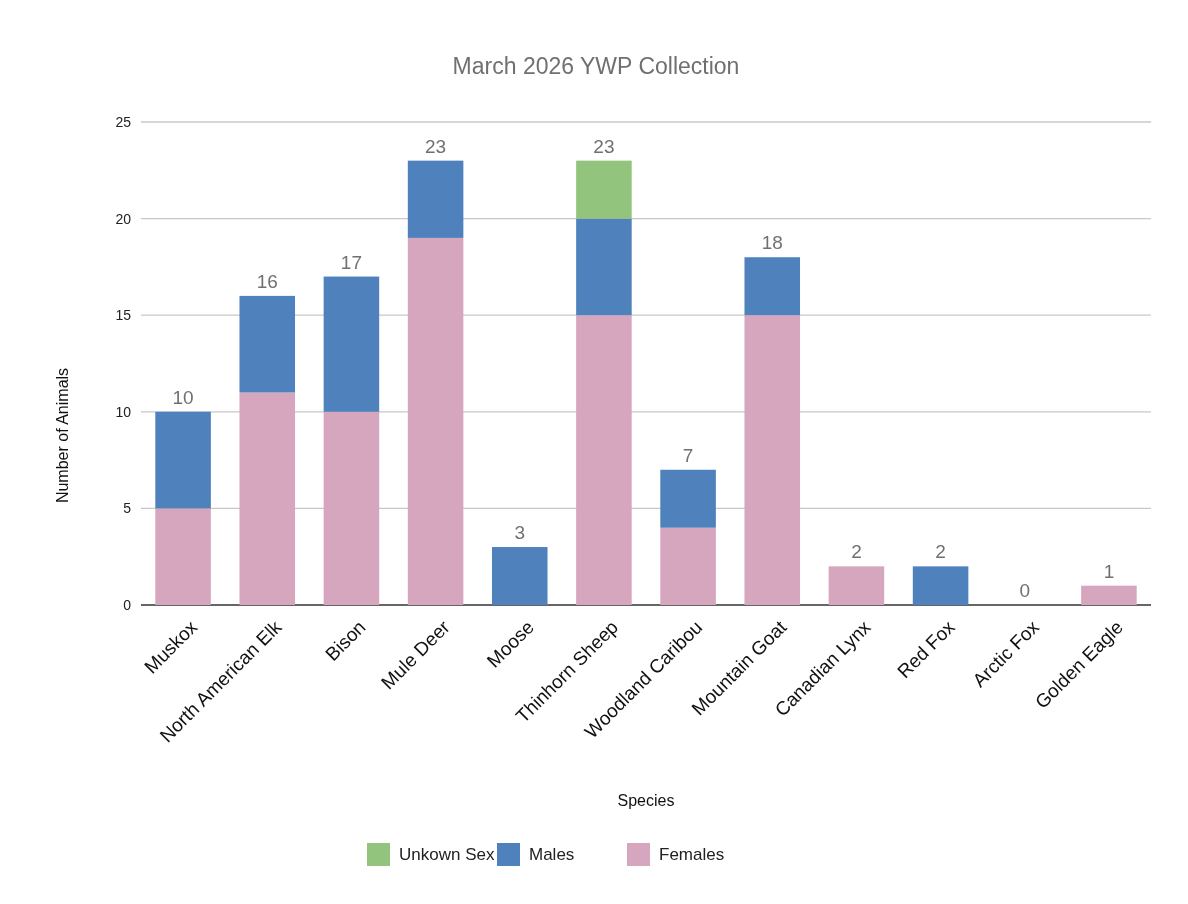 This screenshot has width=1188, height=904. Describe the element at coordinates (351, 262) in the screenshot. I see `total-label: 17` at that location.